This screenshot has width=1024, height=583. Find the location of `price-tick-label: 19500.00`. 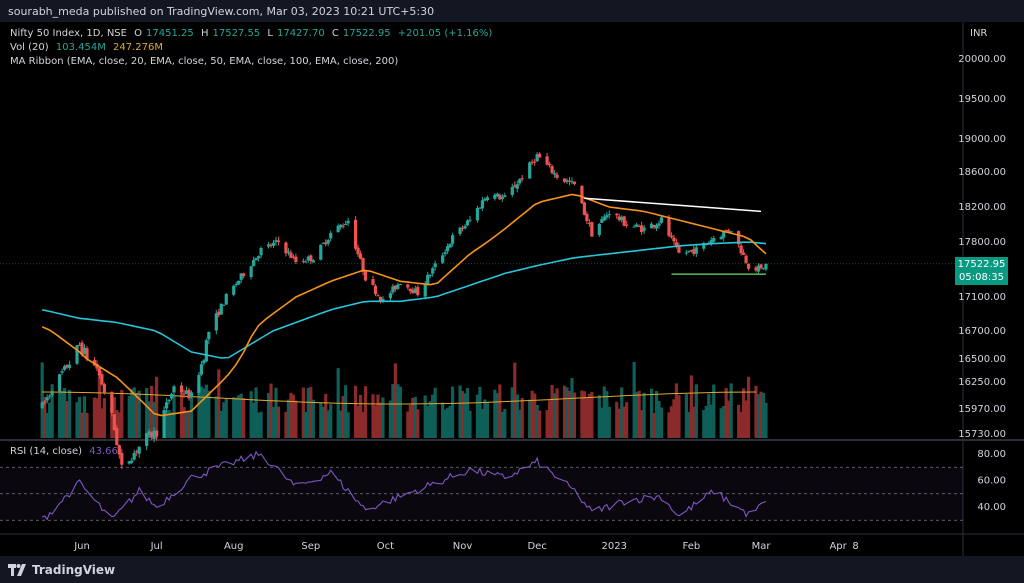

price-tick-label: 19500.00 is located at coordinates (982, 99).